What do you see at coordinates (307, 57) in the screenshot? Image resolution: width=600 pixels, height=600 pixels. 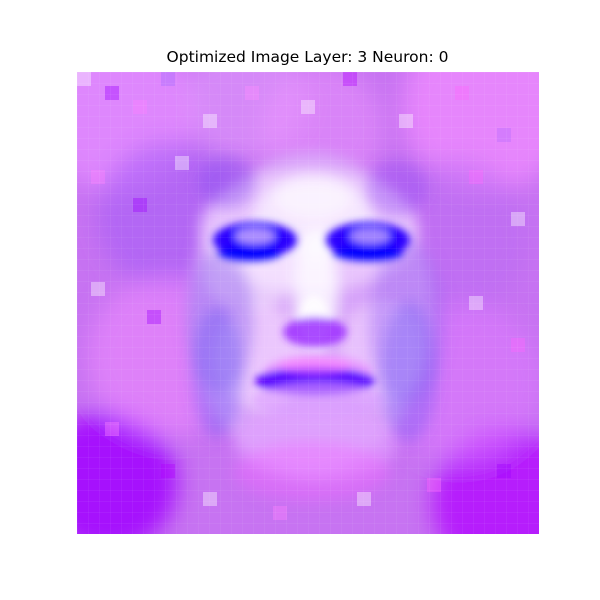 I see `figure-title: Optimized Image Layer: 3 Neuron: 0` at bounding box center [307, 57].